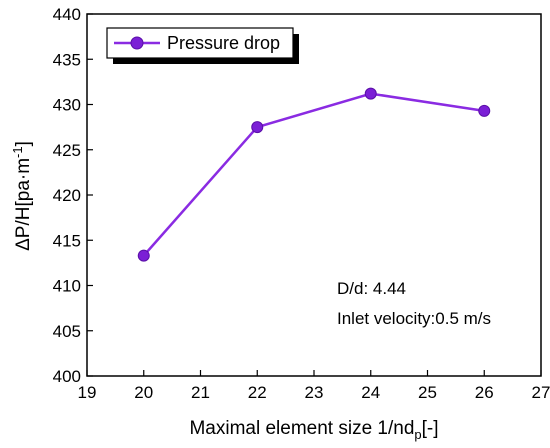  What do you see at coordinates (427, 392) in the screenshot?
I see `x-tick-label: 25` at bounding box center [427, 392].